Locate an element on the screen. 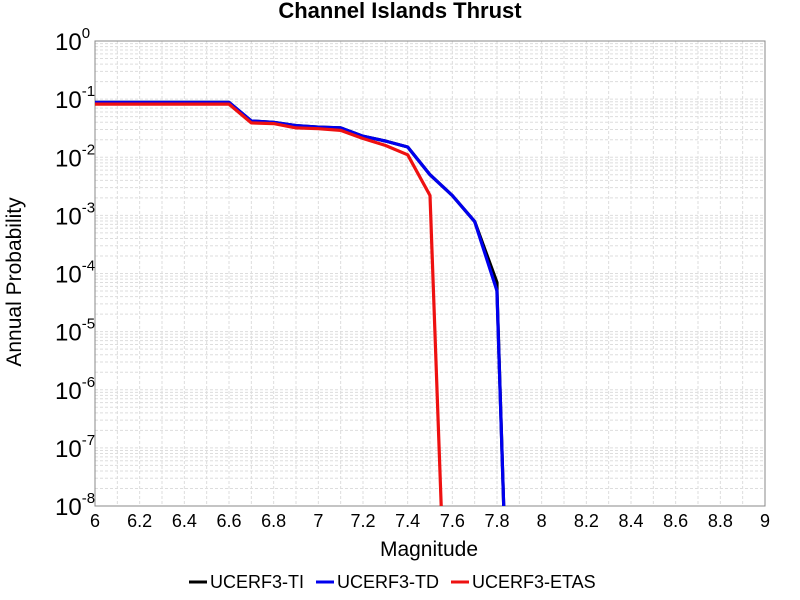  x-tick-label: 7 is located at coordinates (318, 521).